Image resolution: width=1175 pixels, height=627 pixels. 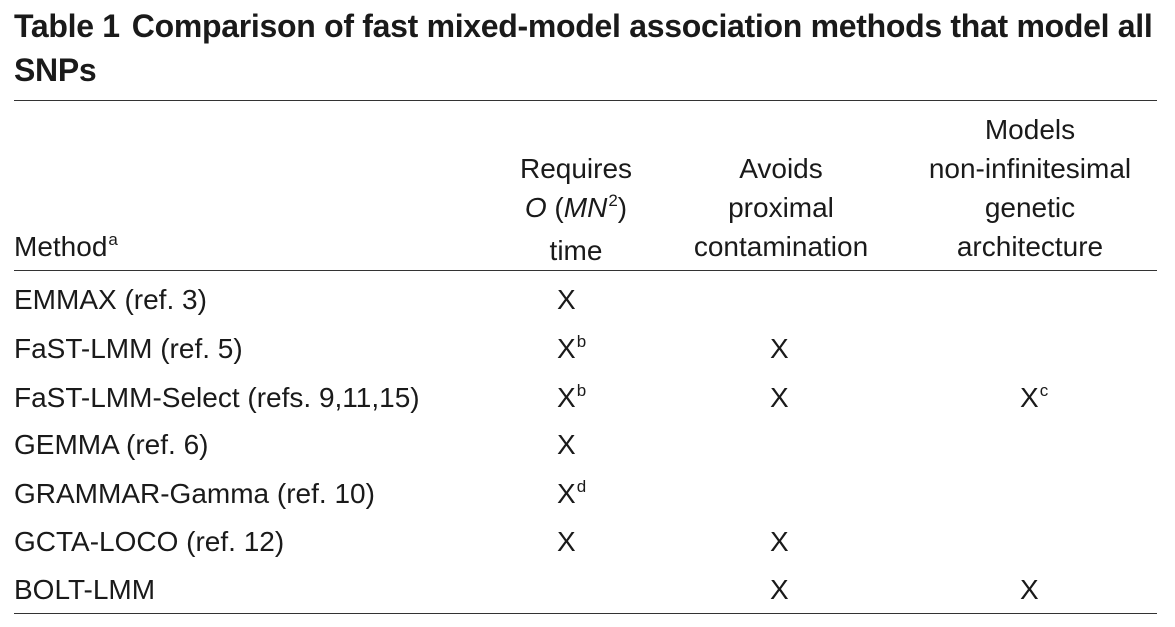 I want to click on header-requires-time: Requires O (MN2) time, so click(x=576, y=209).